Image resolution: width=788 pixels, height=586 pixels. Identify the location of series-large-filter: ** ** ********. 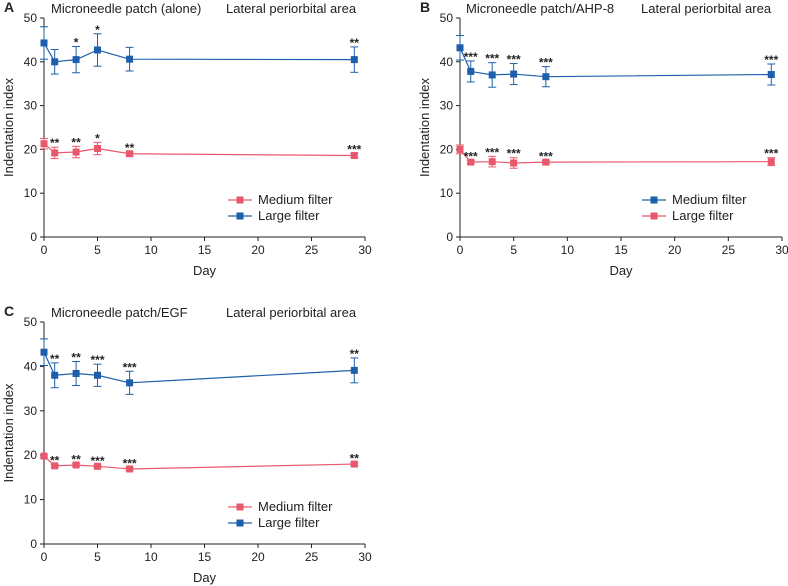
(199, 366).